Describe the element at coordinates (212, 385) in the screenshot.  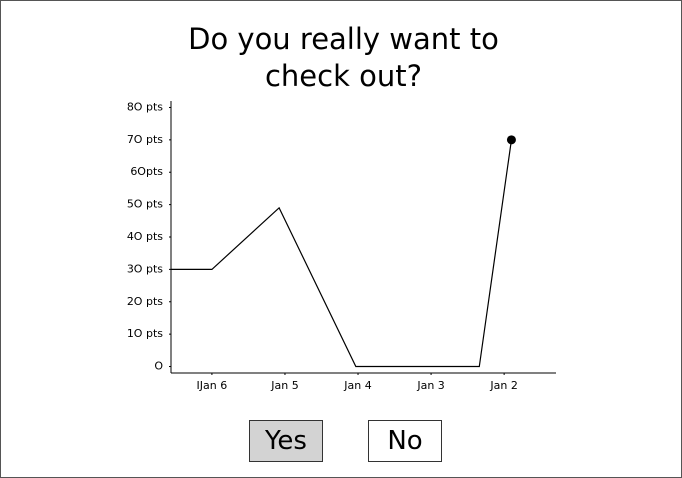
I see `x-tick-label: IJan 6` at that location.